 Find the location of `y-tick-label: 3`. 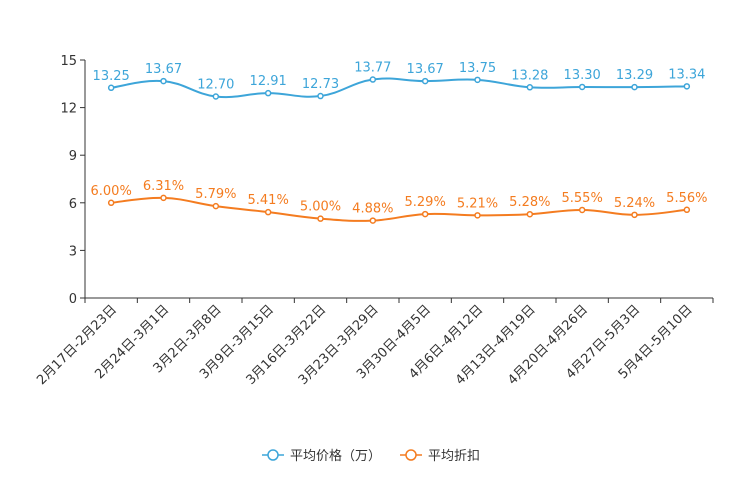

y-tick-label: 3 is located at coordinates (73, 251).